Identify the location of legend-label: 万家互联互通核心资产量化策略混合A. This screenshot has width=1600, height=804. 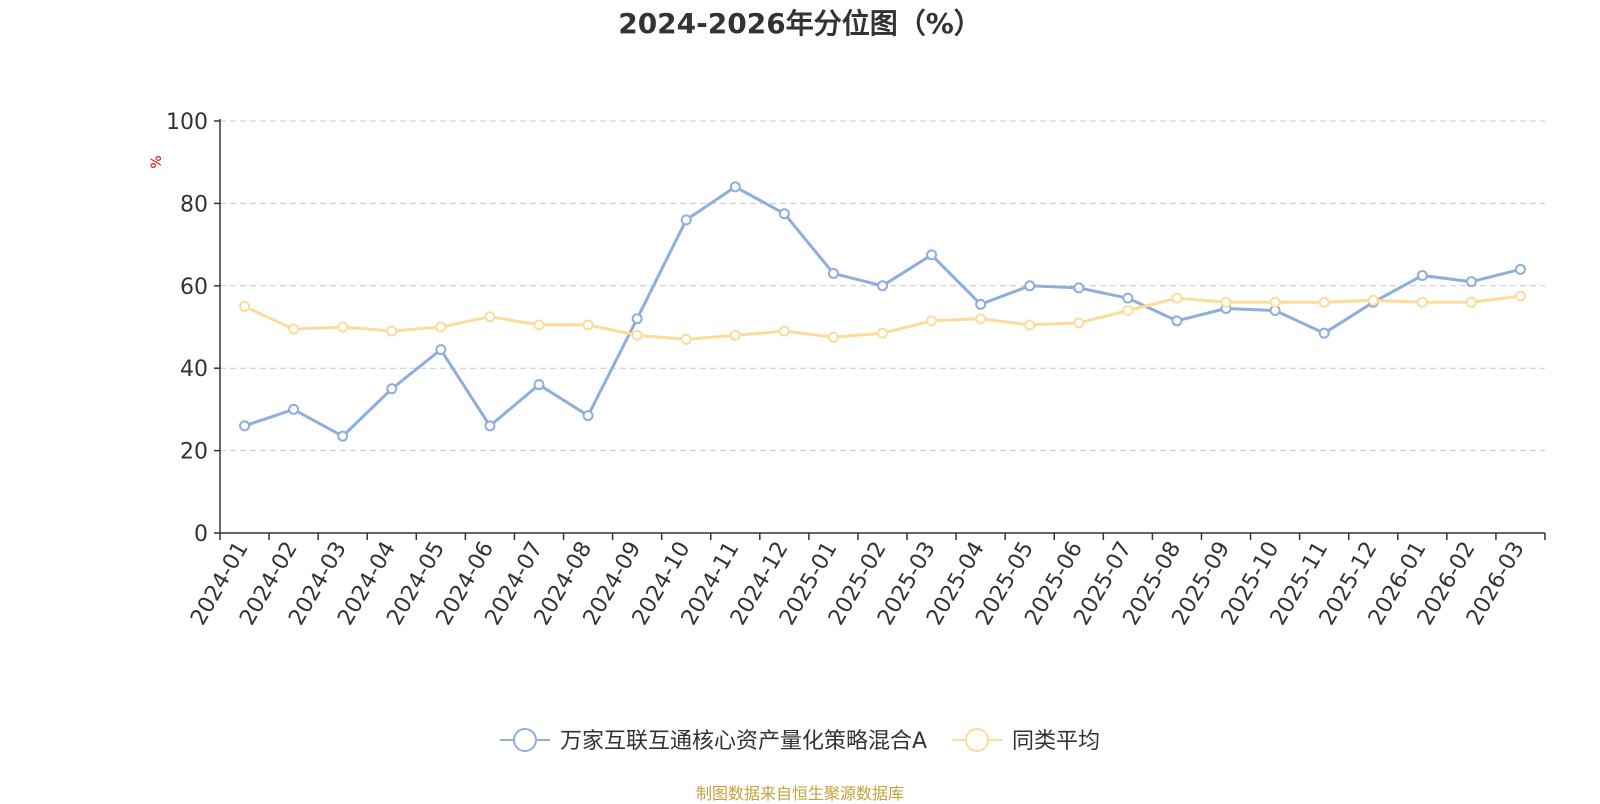
(743, 741).